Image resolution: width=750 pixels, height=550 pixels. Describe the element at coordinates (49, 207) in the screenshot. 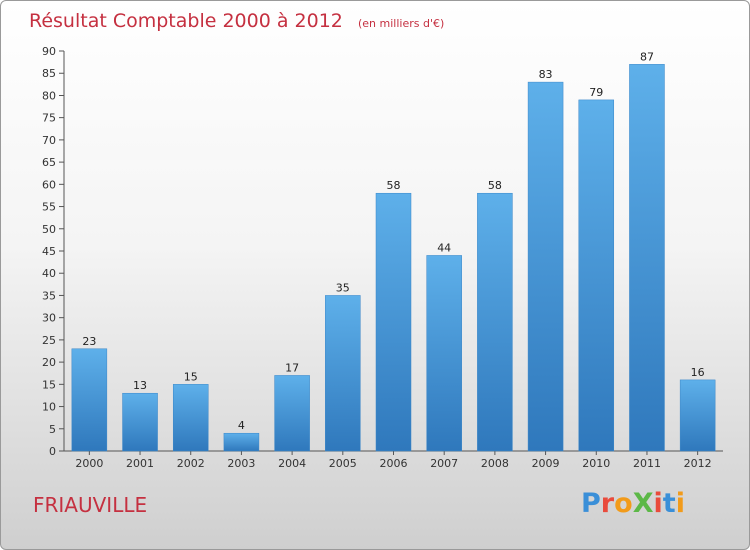

I see `y-tick-label: 55` at that location.